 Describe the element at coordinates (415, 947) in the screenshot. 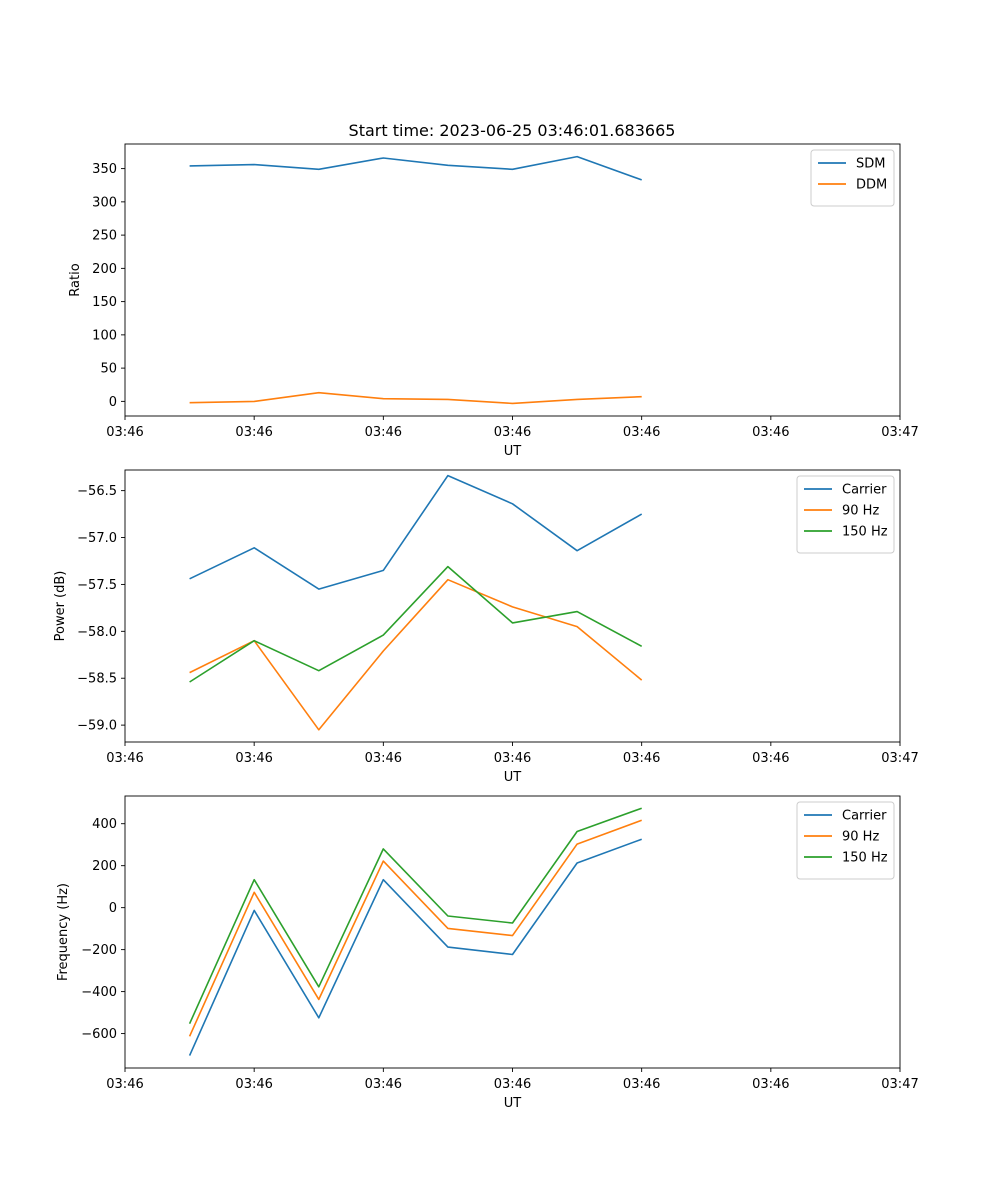

I see `frequency-series-carrier-line` at that location.